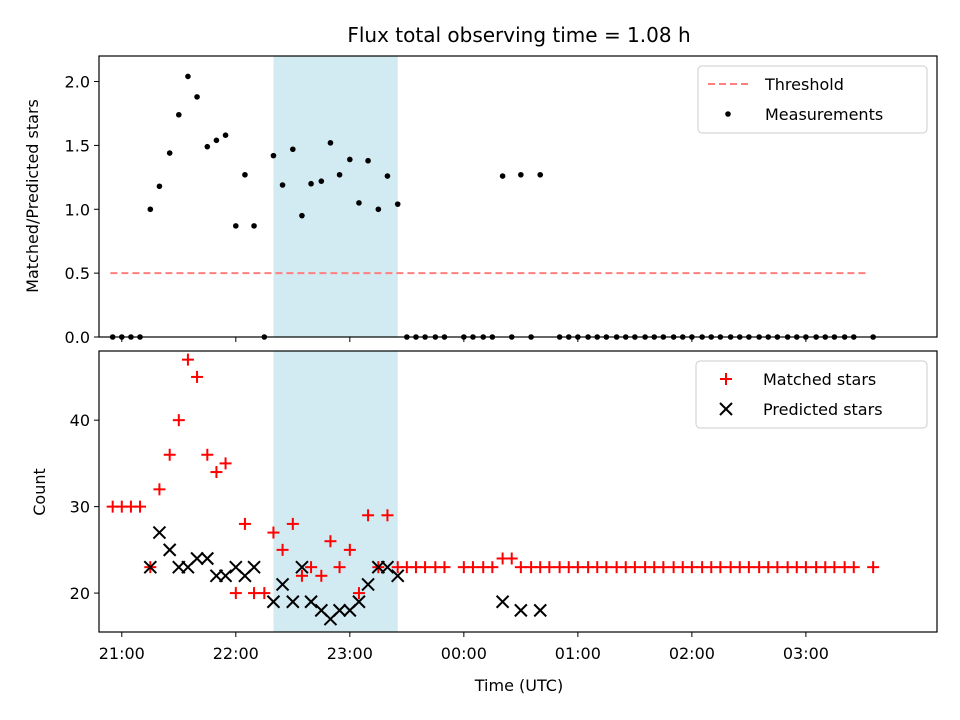 This screenshot has width=960, height=720. Describe the element at coordinates (335, 196) in the screenshot. I see `observing-window-shade-top` at that location.